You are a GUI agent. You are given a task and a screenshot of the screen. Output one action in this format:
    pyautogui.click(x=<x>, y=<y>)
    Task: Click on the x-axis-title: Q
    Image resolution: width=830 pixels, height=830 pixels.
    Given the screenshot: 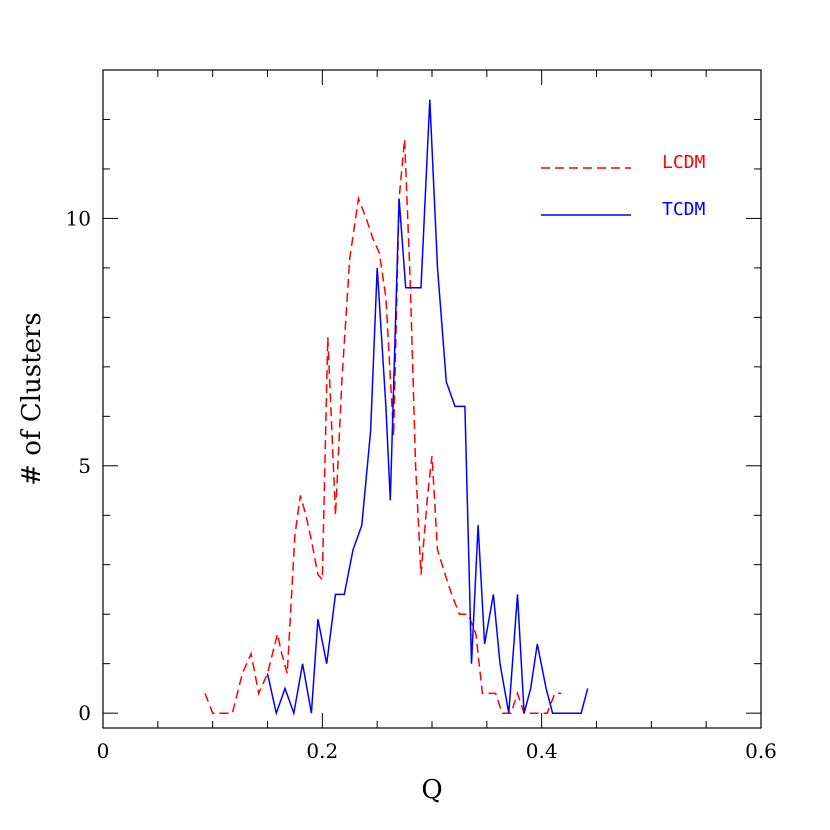 What is the action you would take?
    pyautogui.click(x=431, y=790)
    